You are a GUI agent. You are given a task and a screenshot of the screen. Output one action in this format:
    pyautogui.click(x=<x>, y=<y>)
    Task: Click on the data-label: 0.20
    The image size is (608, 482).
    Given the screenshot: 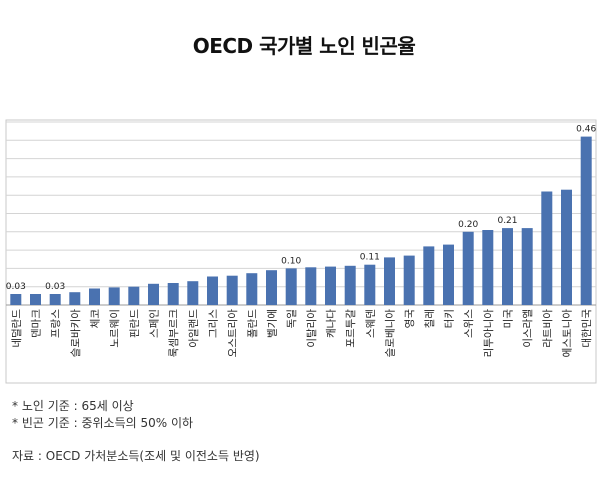 What is the action you would take?
    pyautogui.click(x=468, y=225)
    